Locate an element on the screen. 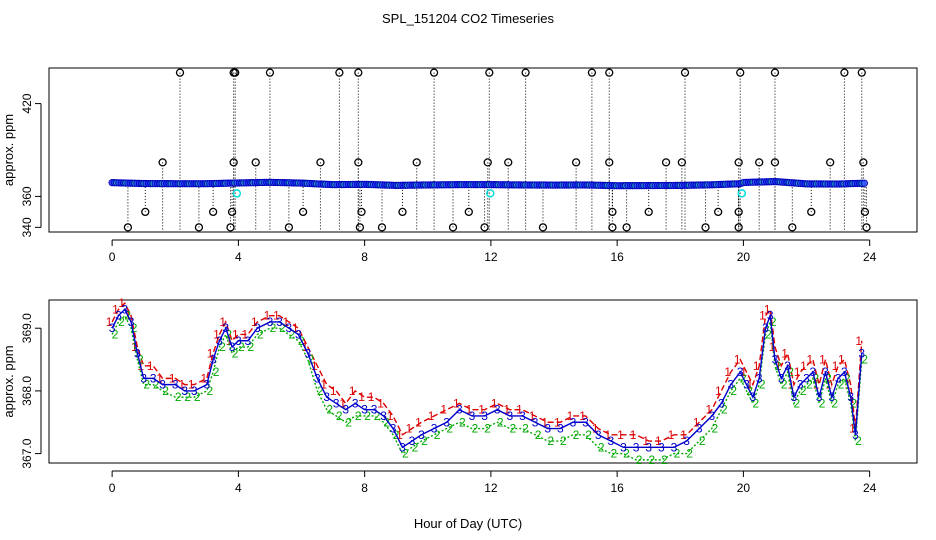 The image size is (936, 540). y-tick-label: 369.0 is located at coordinates (27, 328).